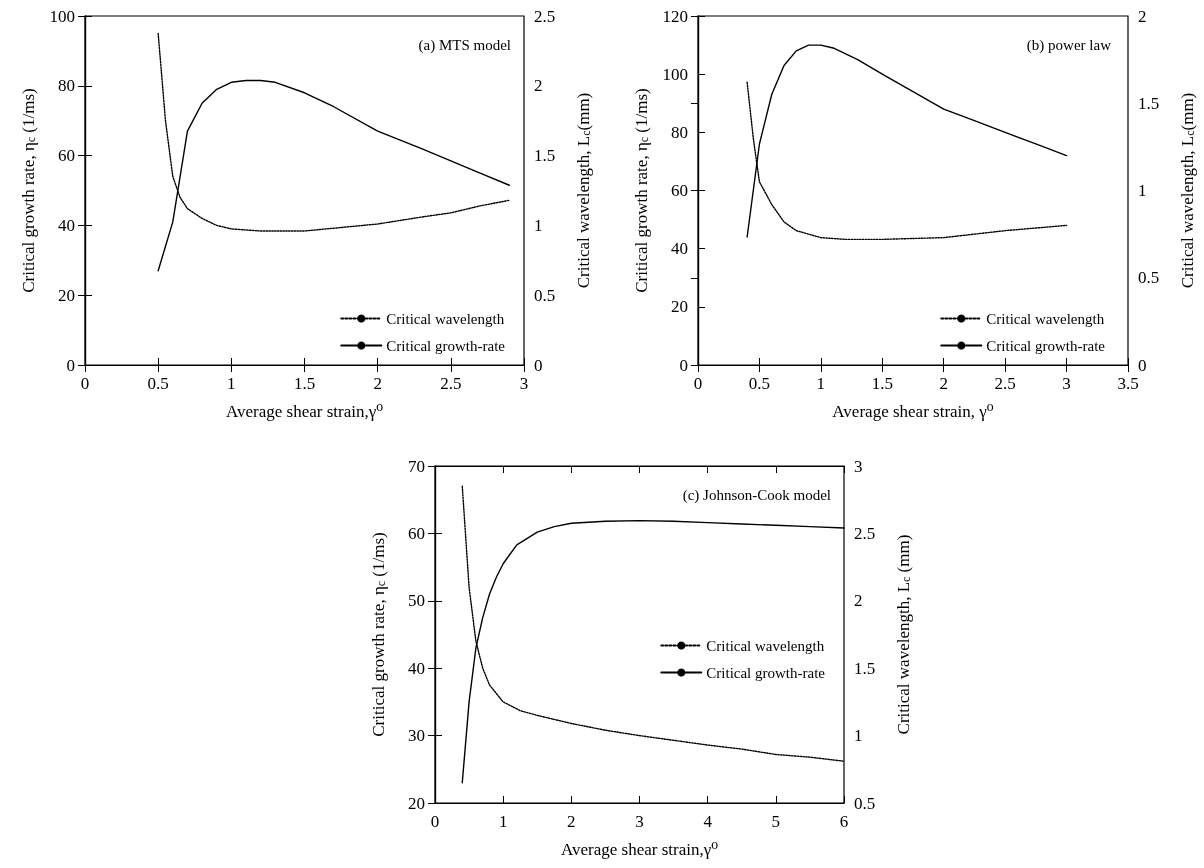 Image resolution: width=1204 pixels, height=868 pixels. I want to click on x-axis-title: Average shear strain, γ⁰, so click(913, 411).